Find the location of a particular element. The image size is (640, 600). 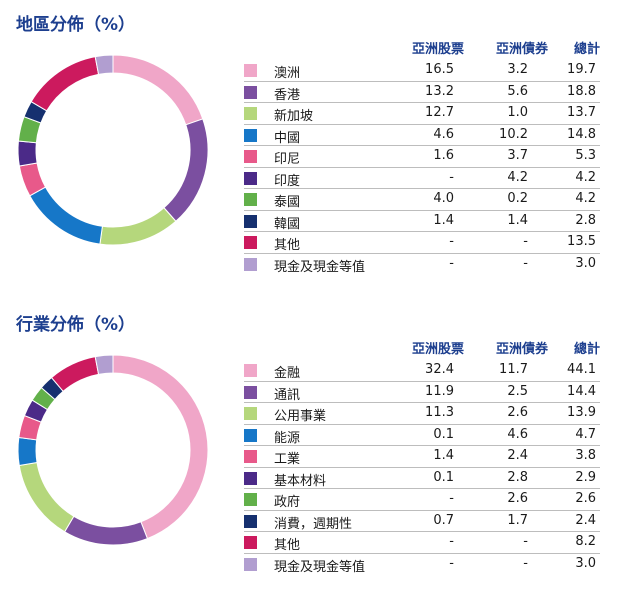

category-label: 韓國 is located at coordinates (287, 224).